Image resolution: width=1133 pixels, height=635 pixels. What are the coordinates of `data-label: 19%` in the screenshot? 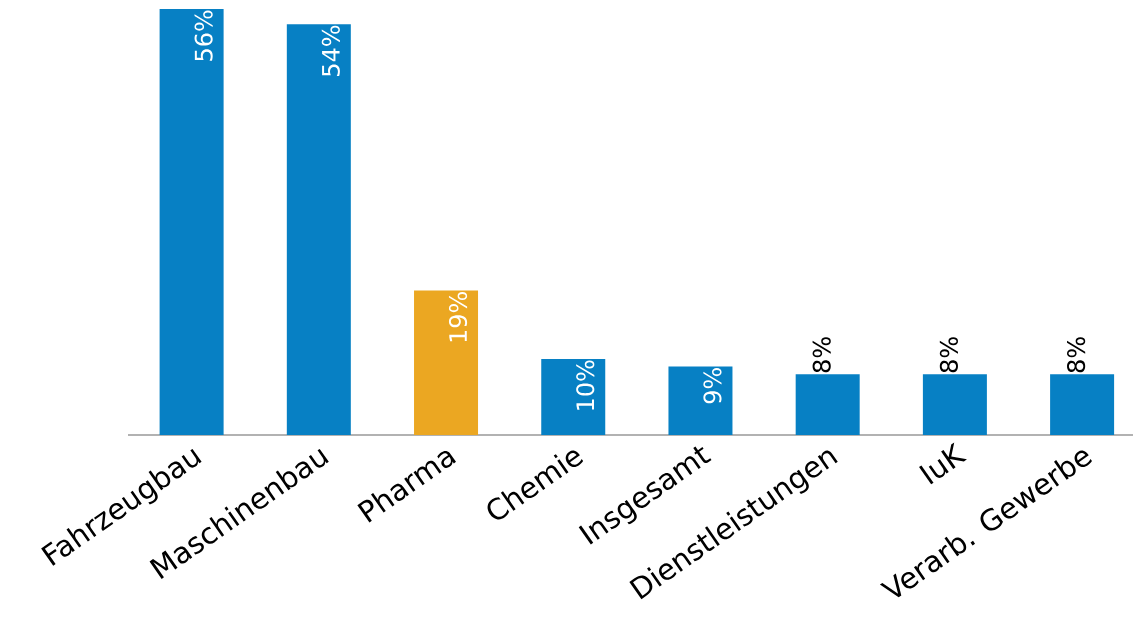 It's located at (458, 317).